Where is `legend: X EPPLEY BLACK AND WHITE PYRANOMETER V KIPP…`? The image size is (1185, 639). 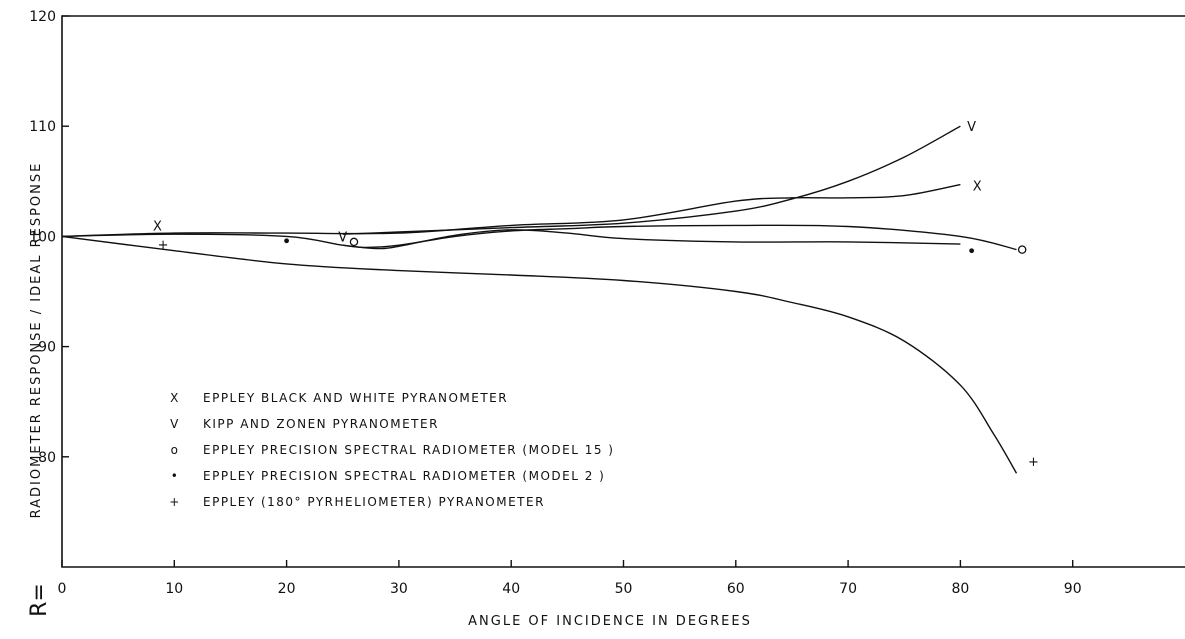 legend: X EPPLEY BLACK AND WHITE PYRANOMETER V KIPP… is located at coordinates (392, 450).